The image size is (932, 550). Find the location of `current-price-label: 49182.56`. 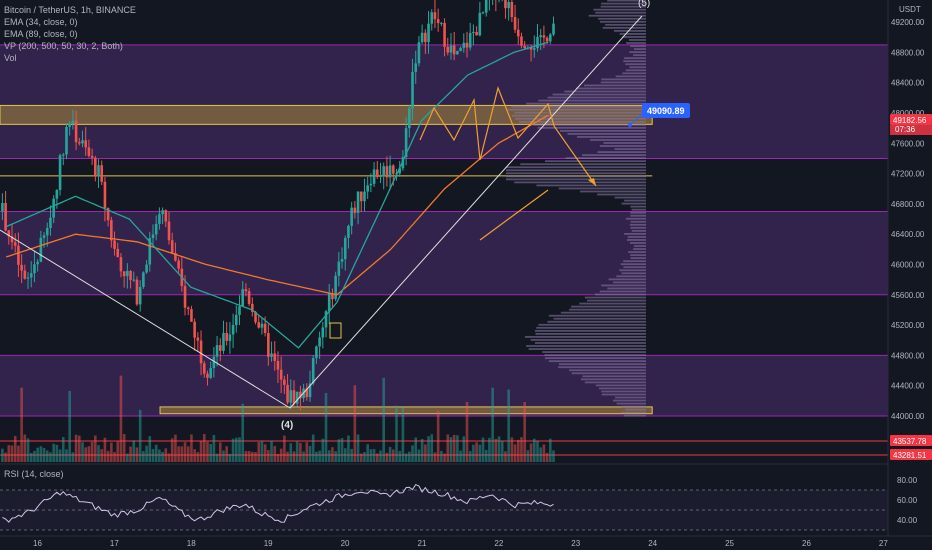

current-price-label: 49182.56 is located at coordinates (910, 120).